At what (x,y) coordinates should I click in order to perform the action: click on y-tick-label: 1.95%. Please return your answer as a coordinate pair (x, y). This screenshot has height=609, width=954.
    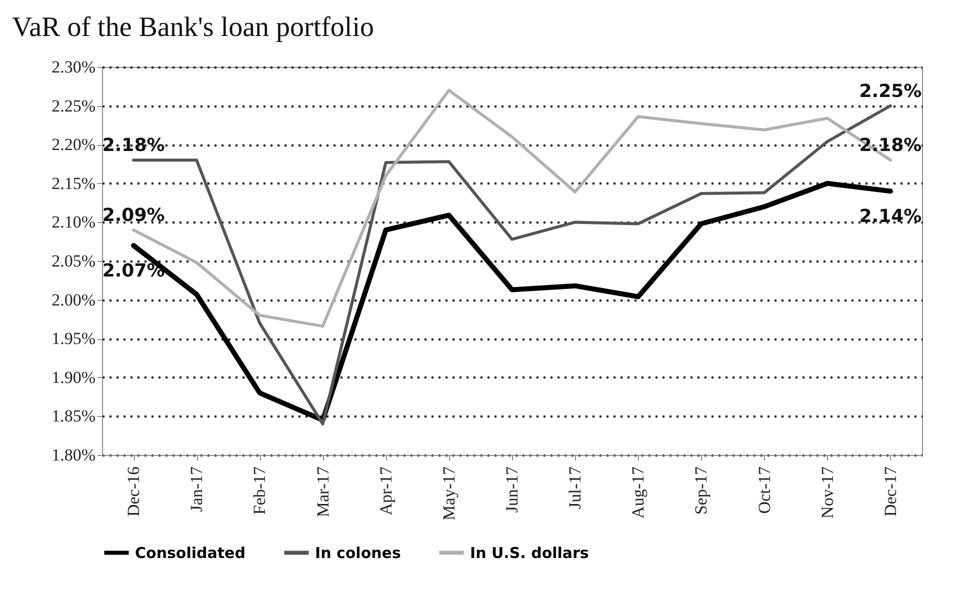
    Looking at the image, I should click on (74, 338).